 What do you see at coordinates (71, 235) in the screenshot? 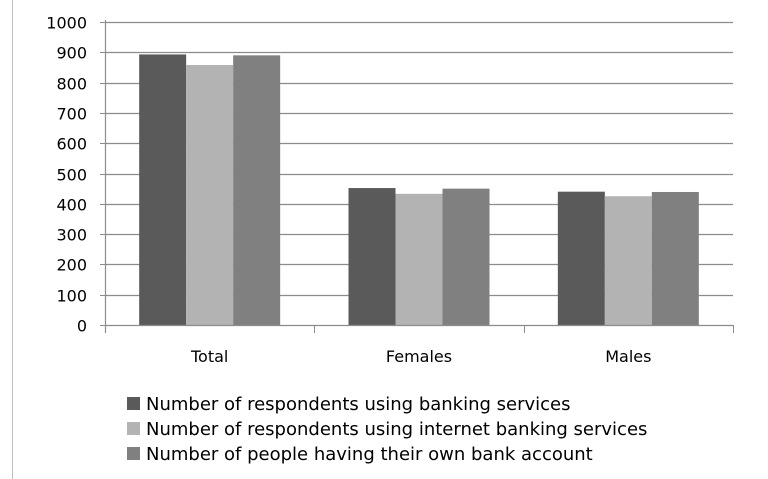
I see `y-tick-label: 300` at bounding box center [71, 235].